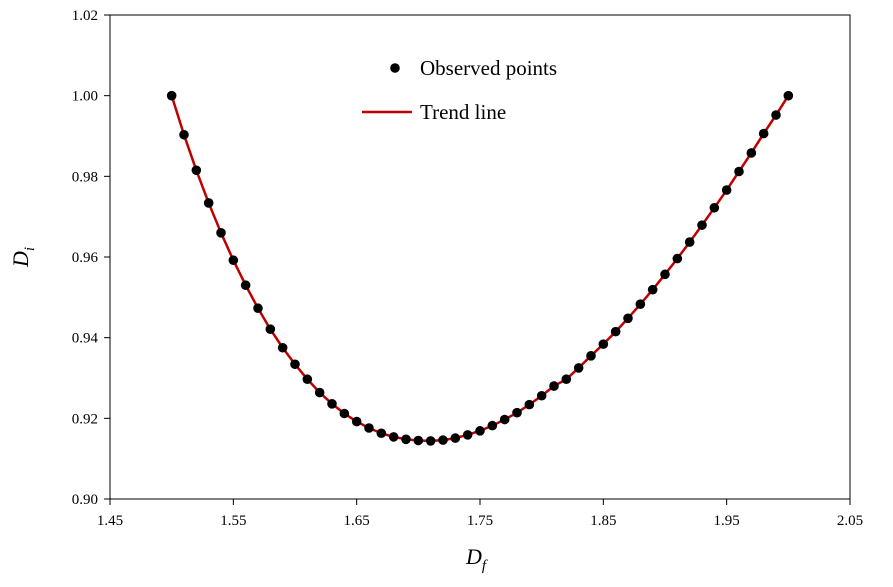 The width and height of the screenshot is (893, 587). Describe the element at coordinates (85, 419) in the screenshot. I see `y-tick-label: 0.92` at that location.